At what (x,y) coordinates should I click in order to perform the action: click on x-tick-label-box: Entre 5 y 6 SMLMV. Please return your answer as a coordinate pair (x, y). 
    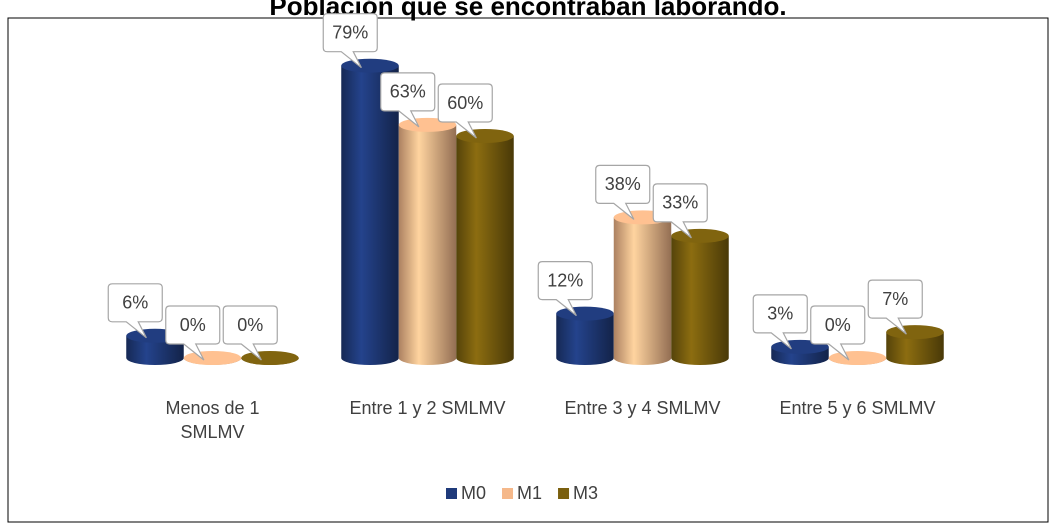
    Looking at the image, I should click on (857, 408).